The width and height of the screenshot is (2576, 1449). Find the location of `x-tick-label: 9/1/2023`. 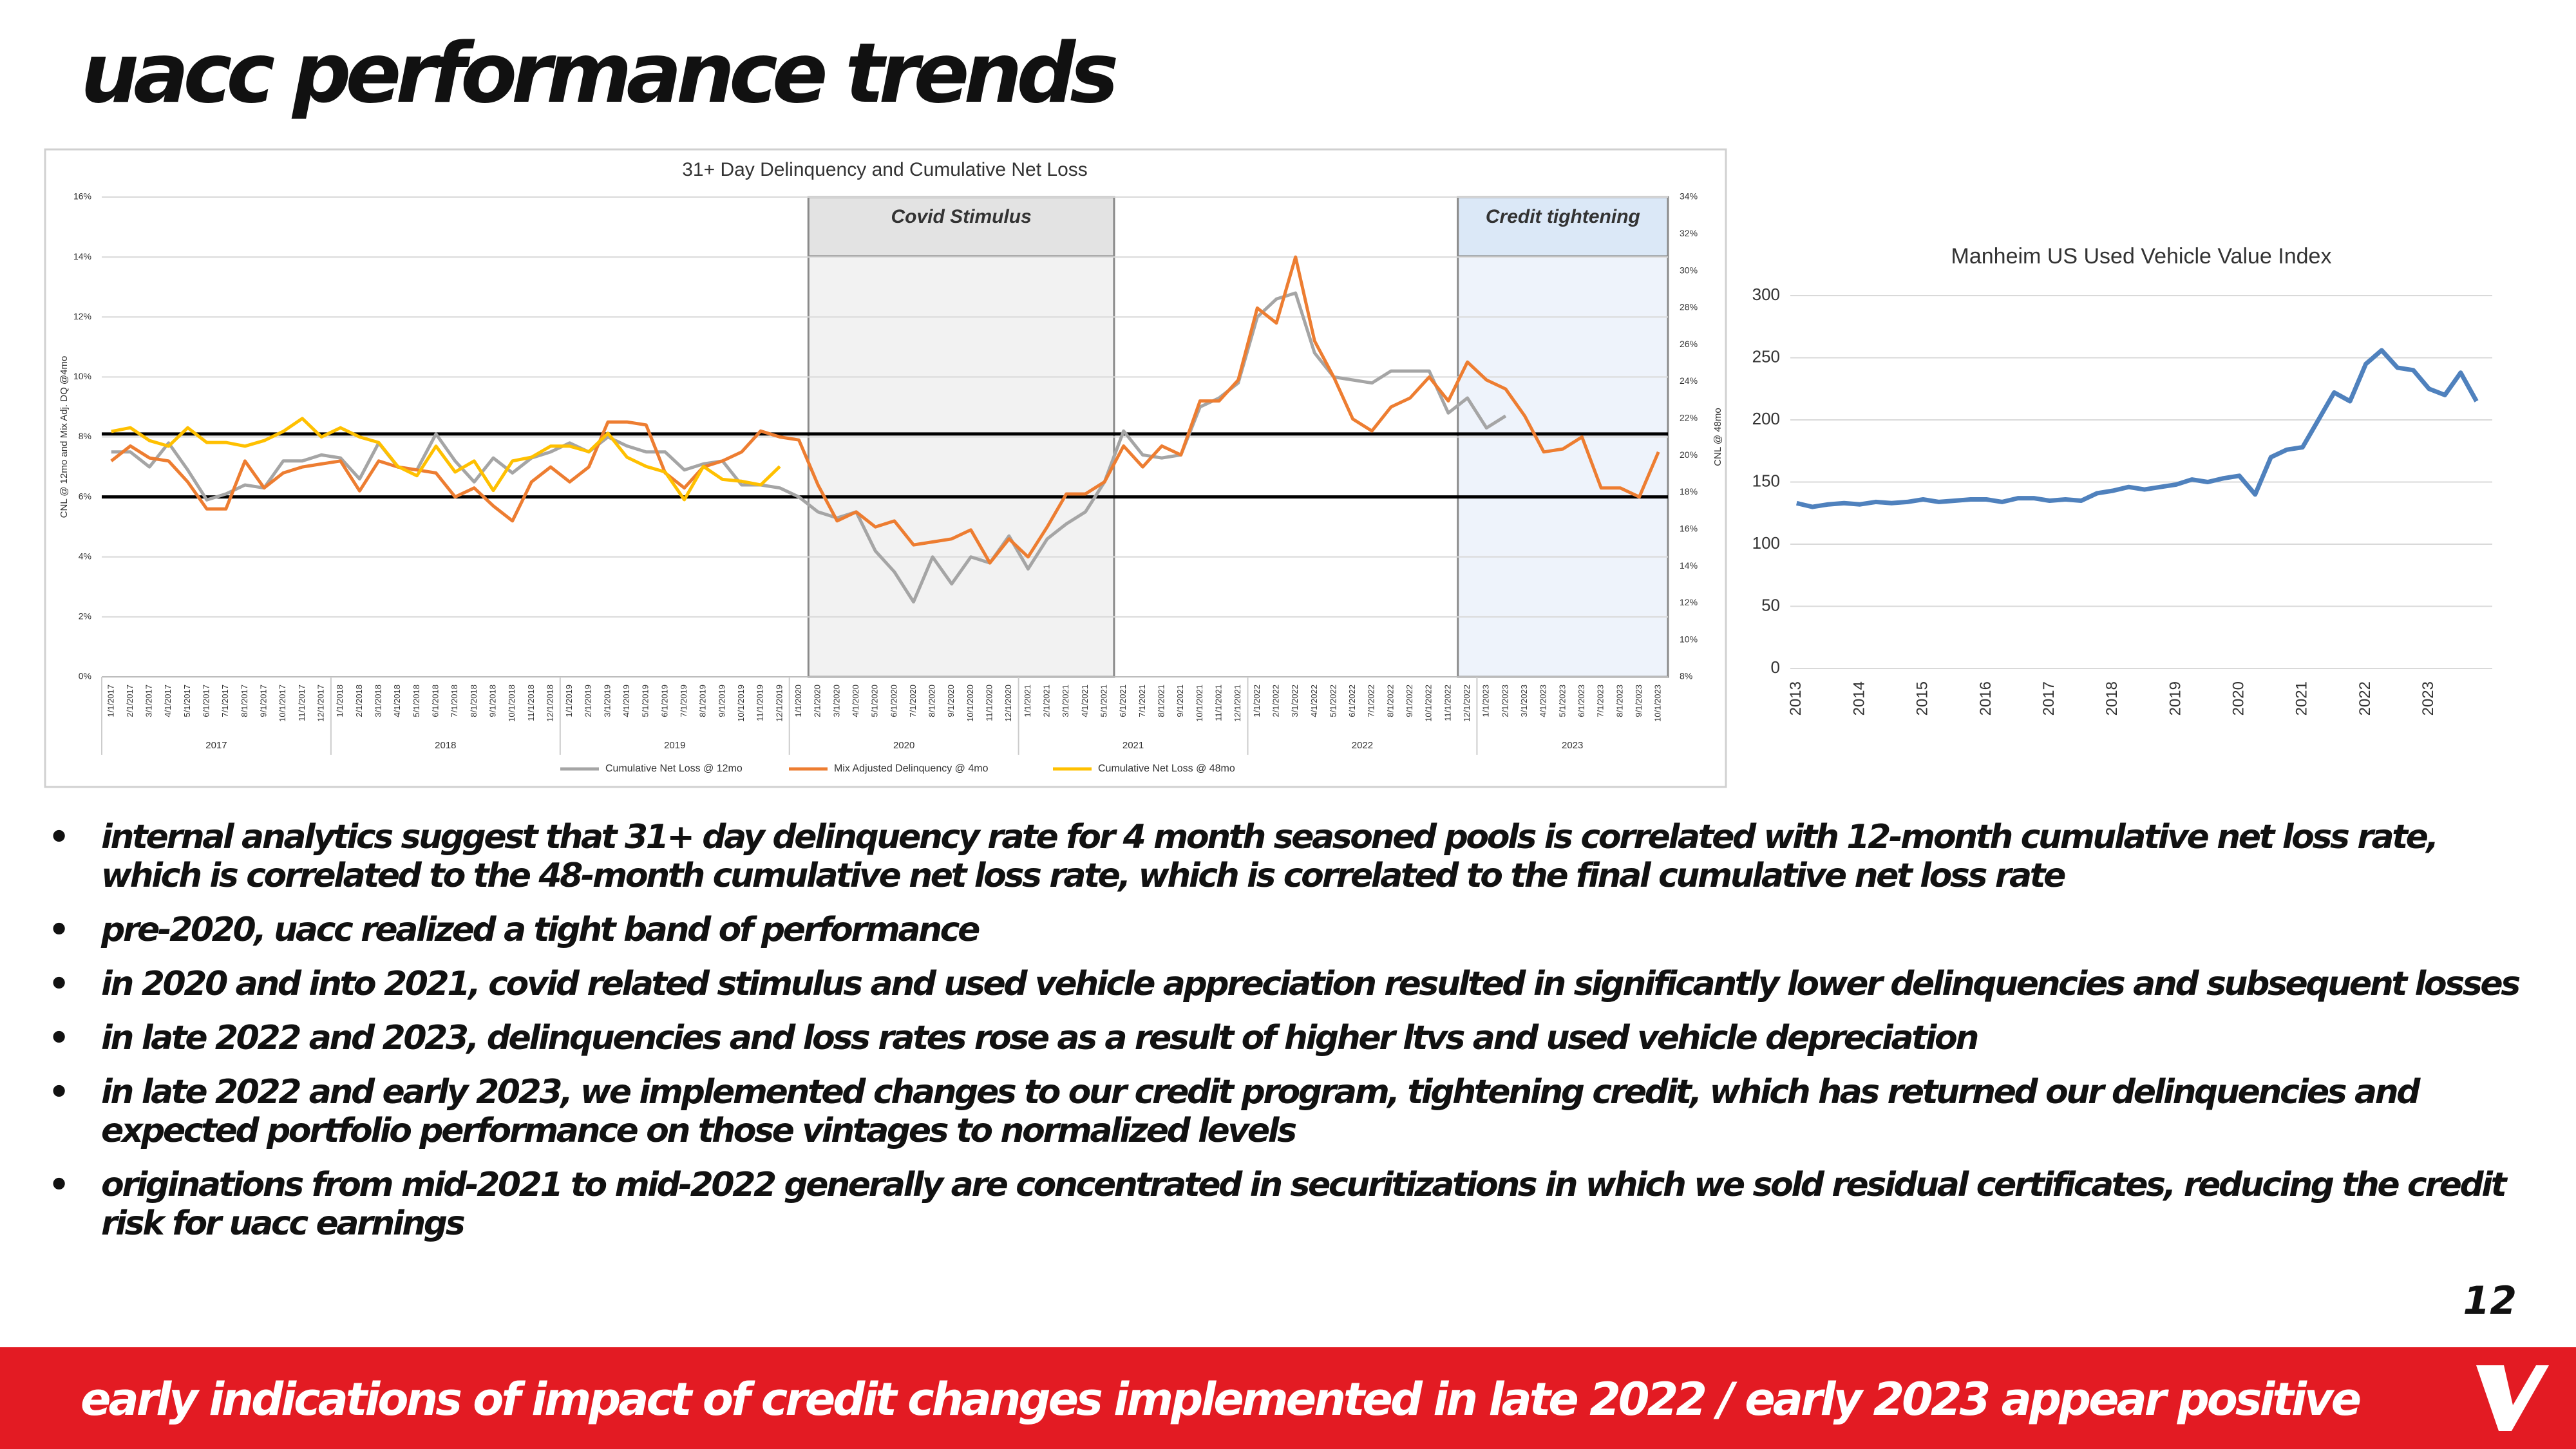

x-tick-label: 9/1/2023 is located at coordinates (1638, 701).